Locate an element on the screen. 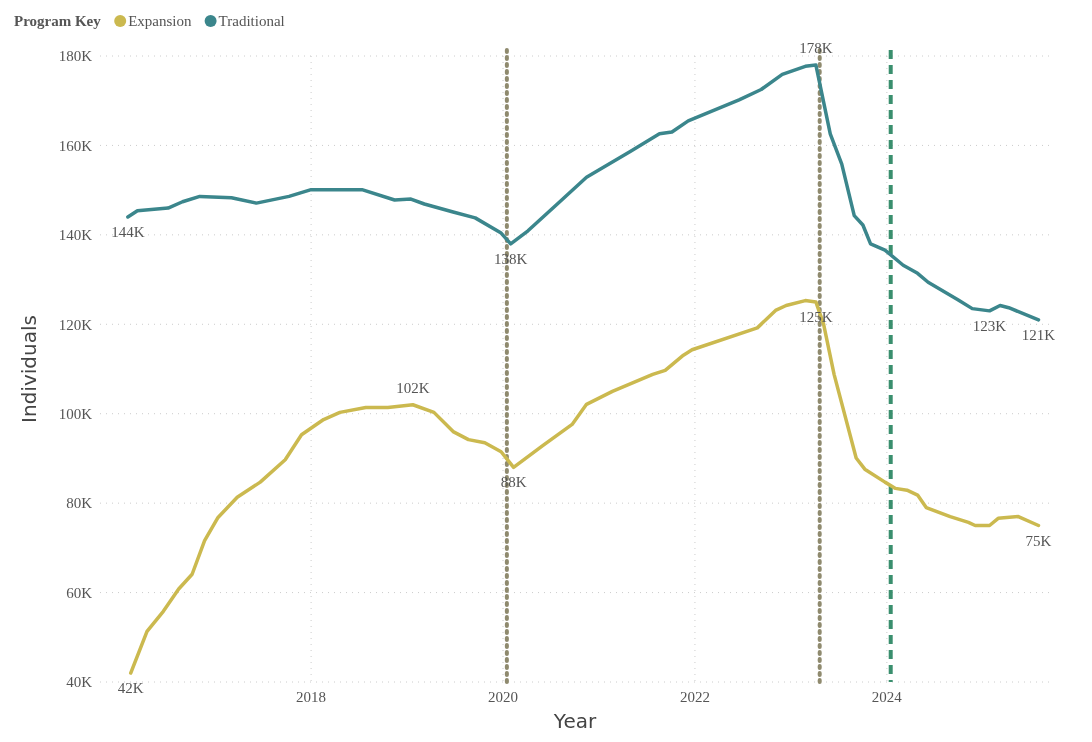 The image size is (1092, 742). y-tick-label: 60K is located at coordinates (79, 592).